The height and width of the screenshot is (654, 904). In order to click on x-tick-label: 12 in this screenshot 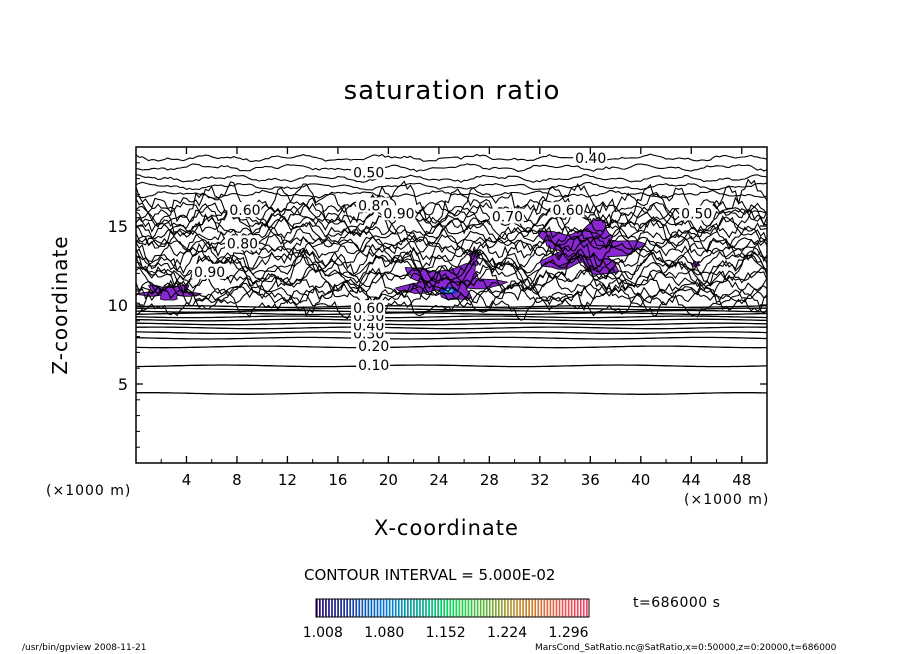, I will do `click(287, 480)`.